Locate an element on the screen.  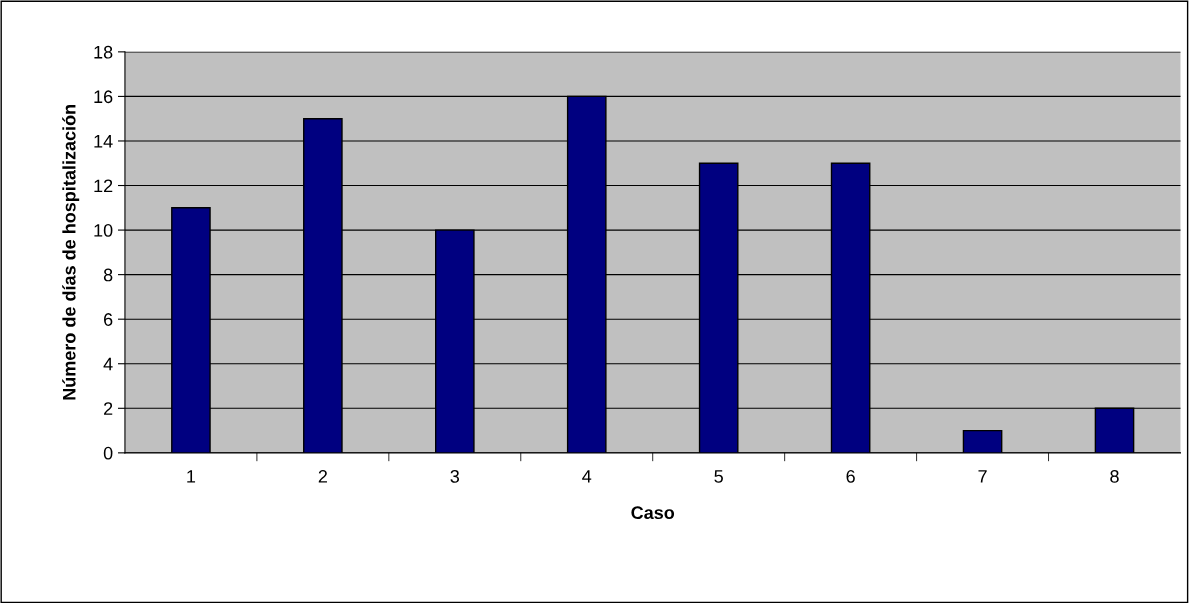
y-tick-label: 2 is located at coordinates (108, 408).